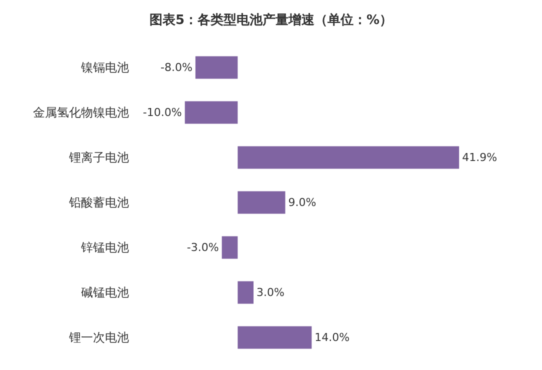  What do you see at coordinates (105, 293) in the screenshot?
I see `y-tick-label: 碱锰电池` at bounding box center [105, 293].